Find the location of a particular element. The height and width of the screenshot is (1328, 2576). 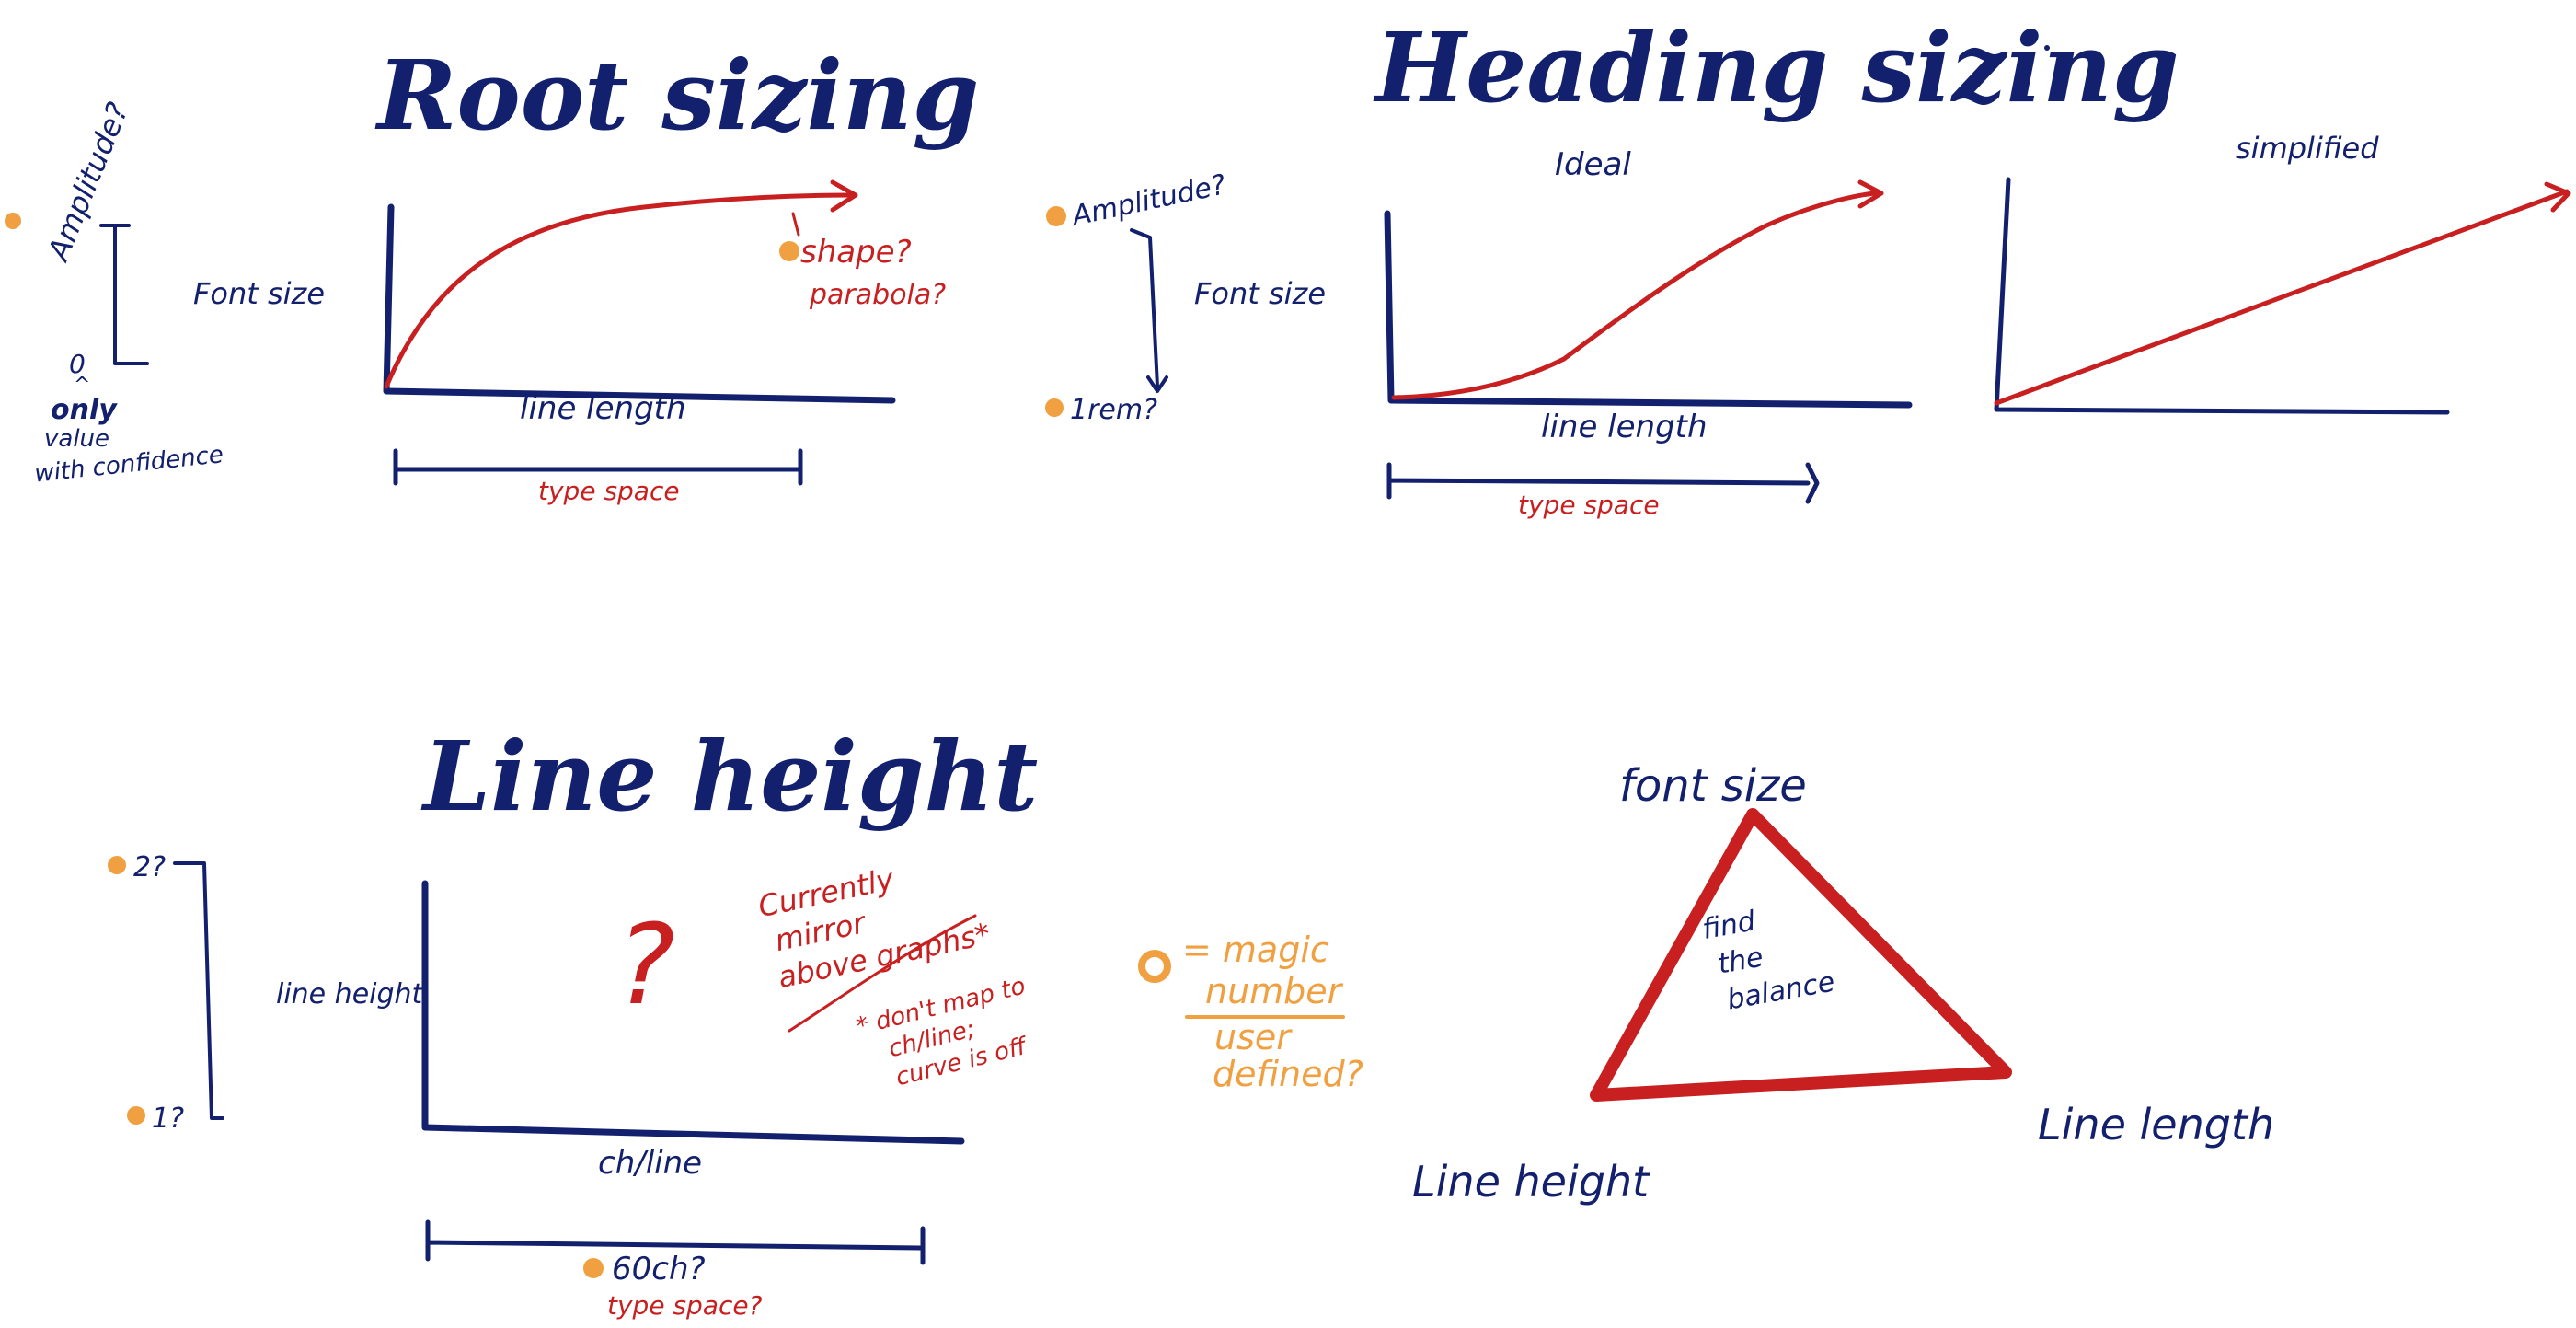

heading-ideal-axes is located at coordinates (1648, 309).